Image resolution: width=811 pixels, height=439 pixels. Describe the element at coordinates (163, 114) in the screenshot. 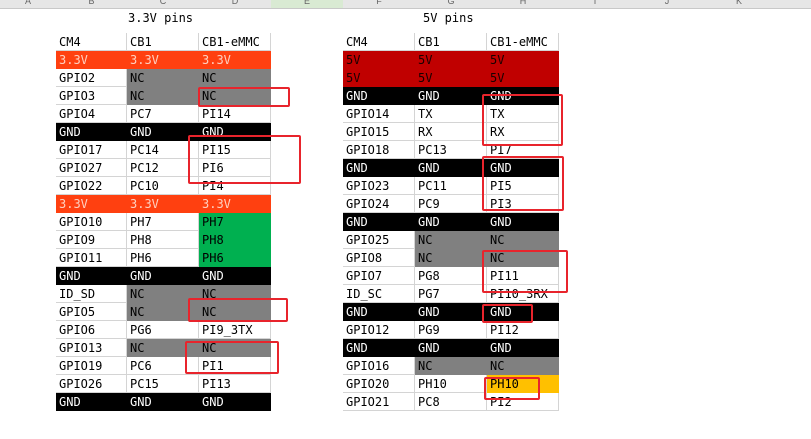

I see `table-cell: PC7` at that location.